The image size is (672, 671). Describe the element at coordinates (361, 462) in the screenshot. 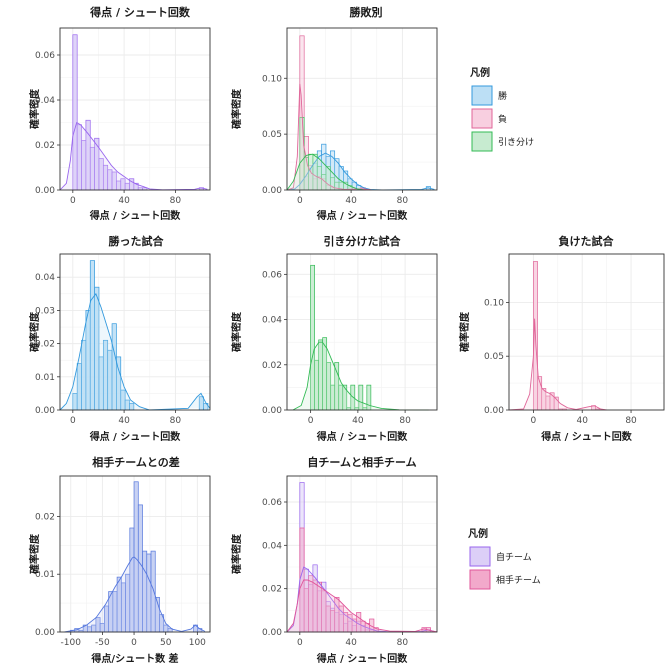

I see `chart-title: 自チームと相手チーム` at that location.